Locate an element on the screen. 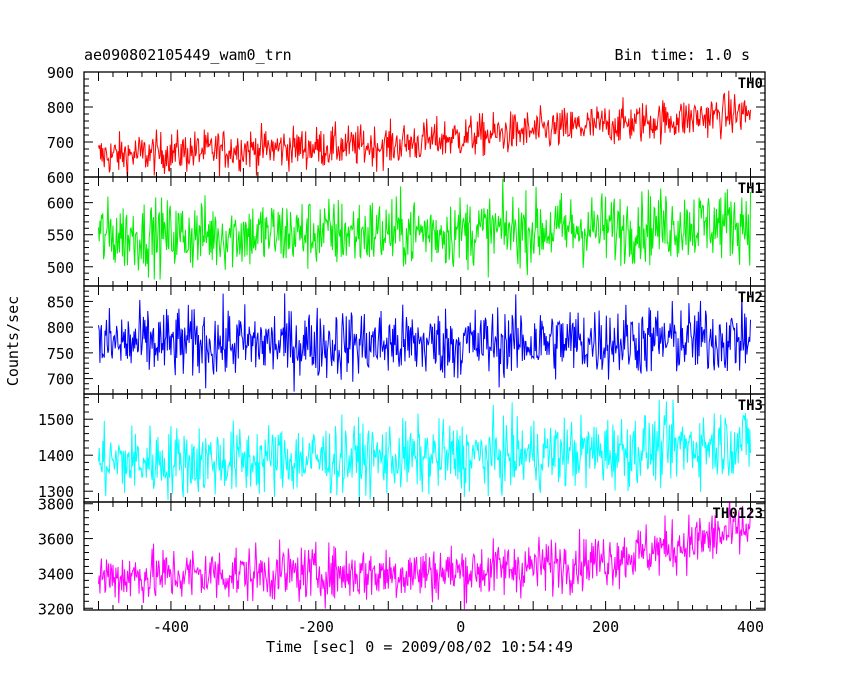  x-tick-label: 200 is located at coordinates (605, 627).